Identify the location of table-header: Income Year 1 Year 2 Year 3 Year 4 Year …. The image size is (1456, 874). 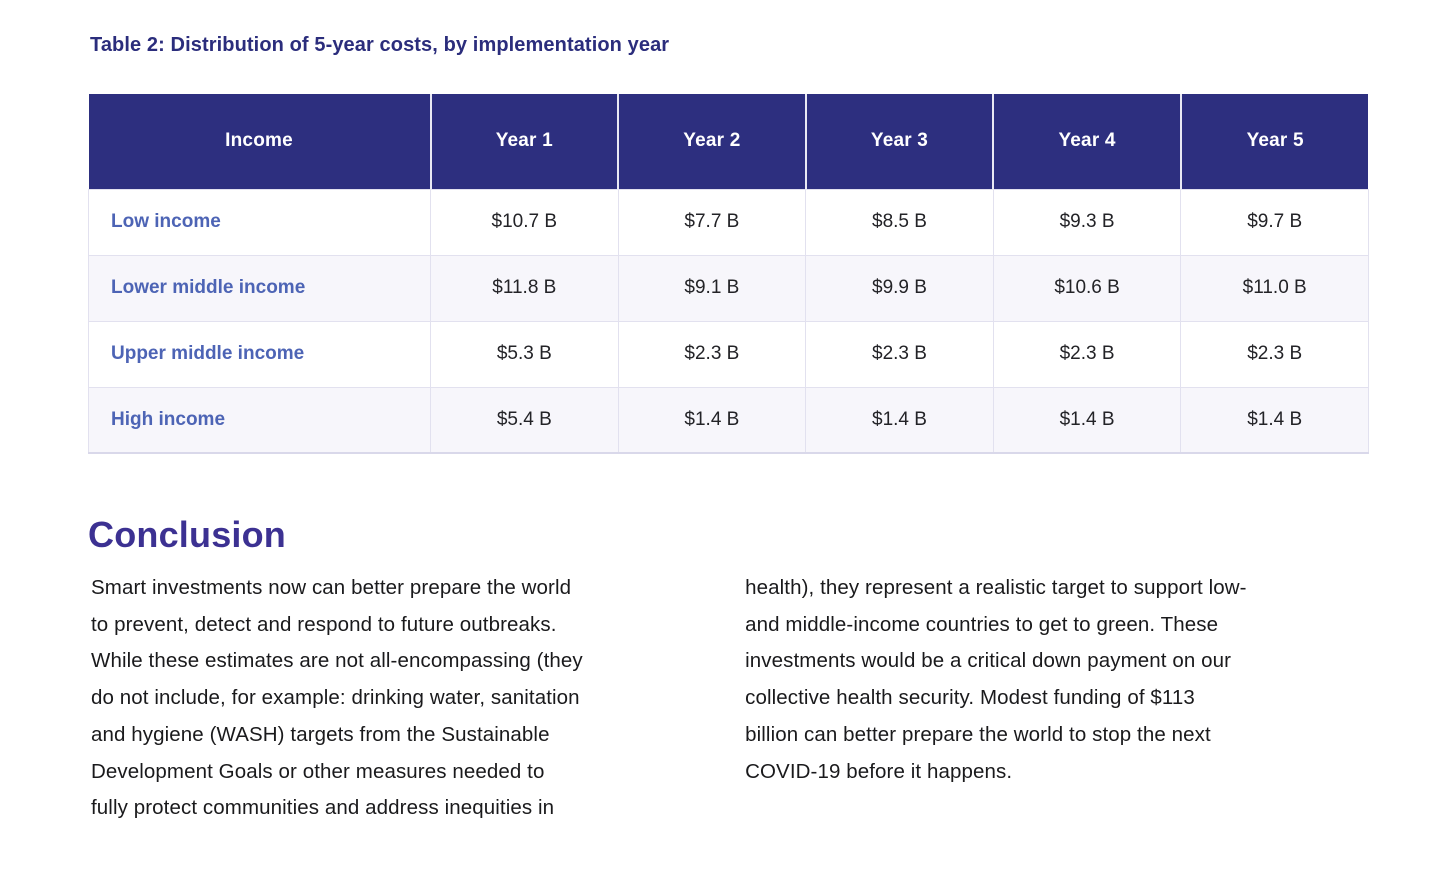
(728, 141).